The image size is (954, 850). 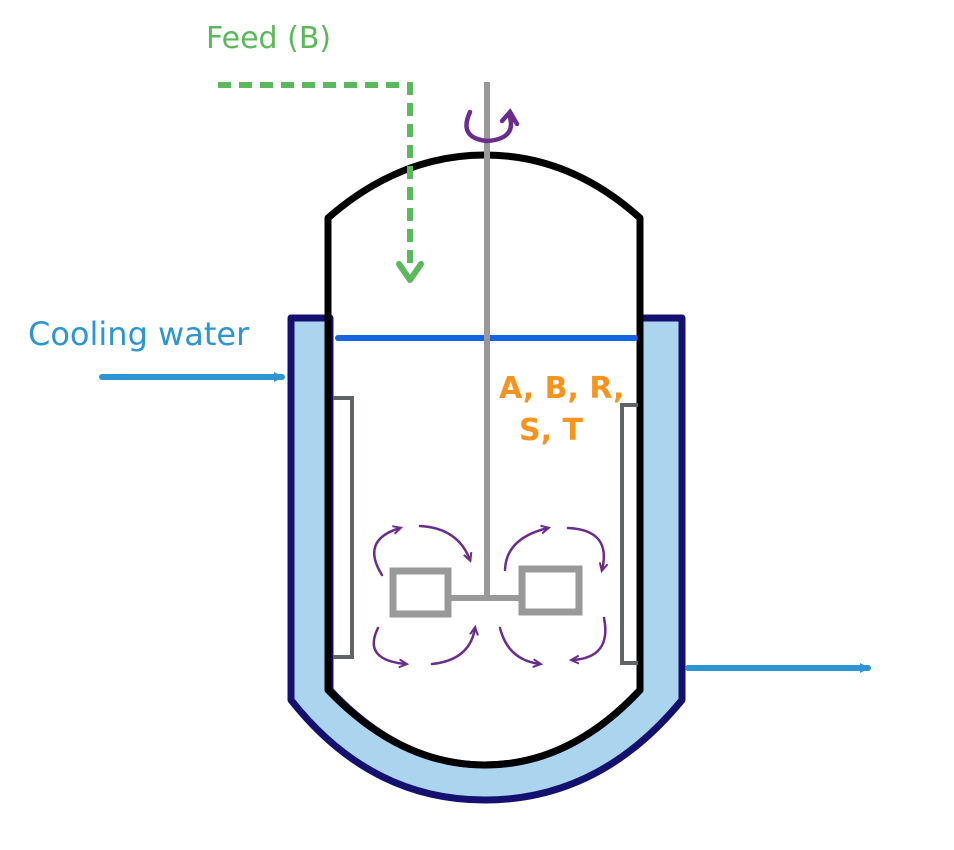 I want to click on rotation-icon, so click(x=492, y=126).